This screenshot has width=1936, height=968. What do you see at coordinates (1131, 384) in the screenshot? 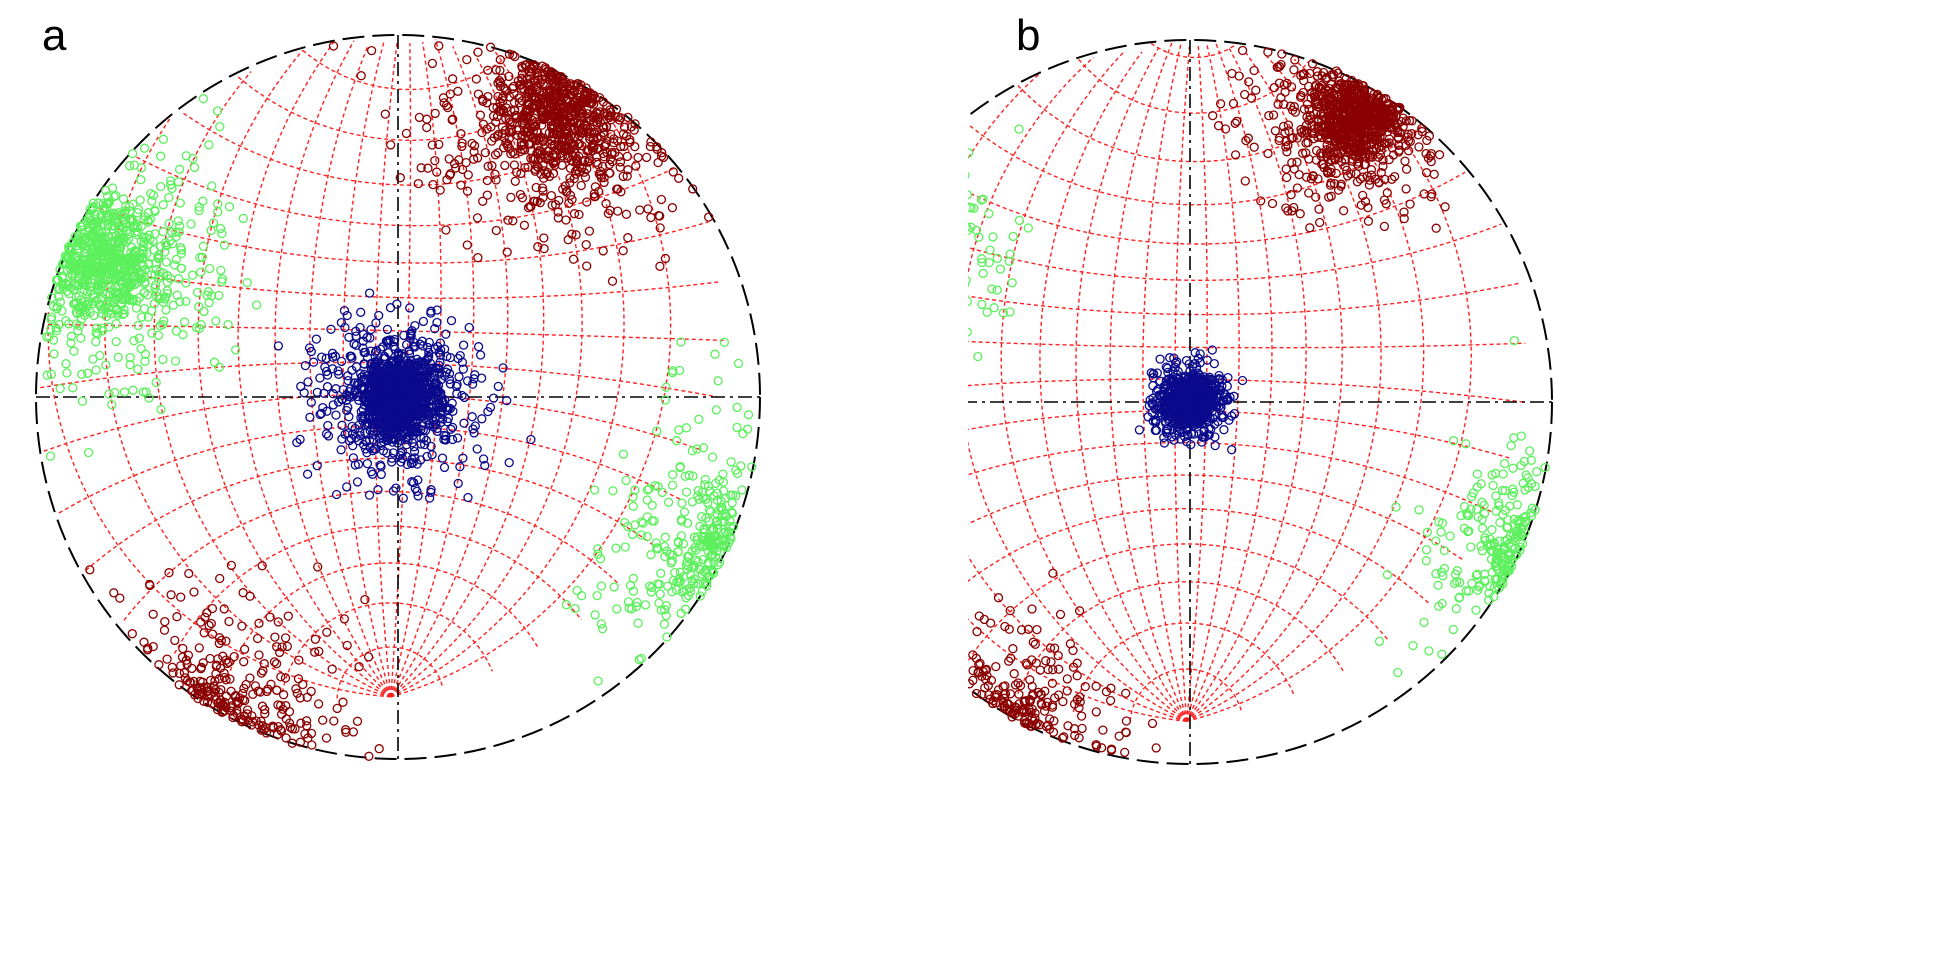
I see `great-circle` at bounding box center [1131, 384].